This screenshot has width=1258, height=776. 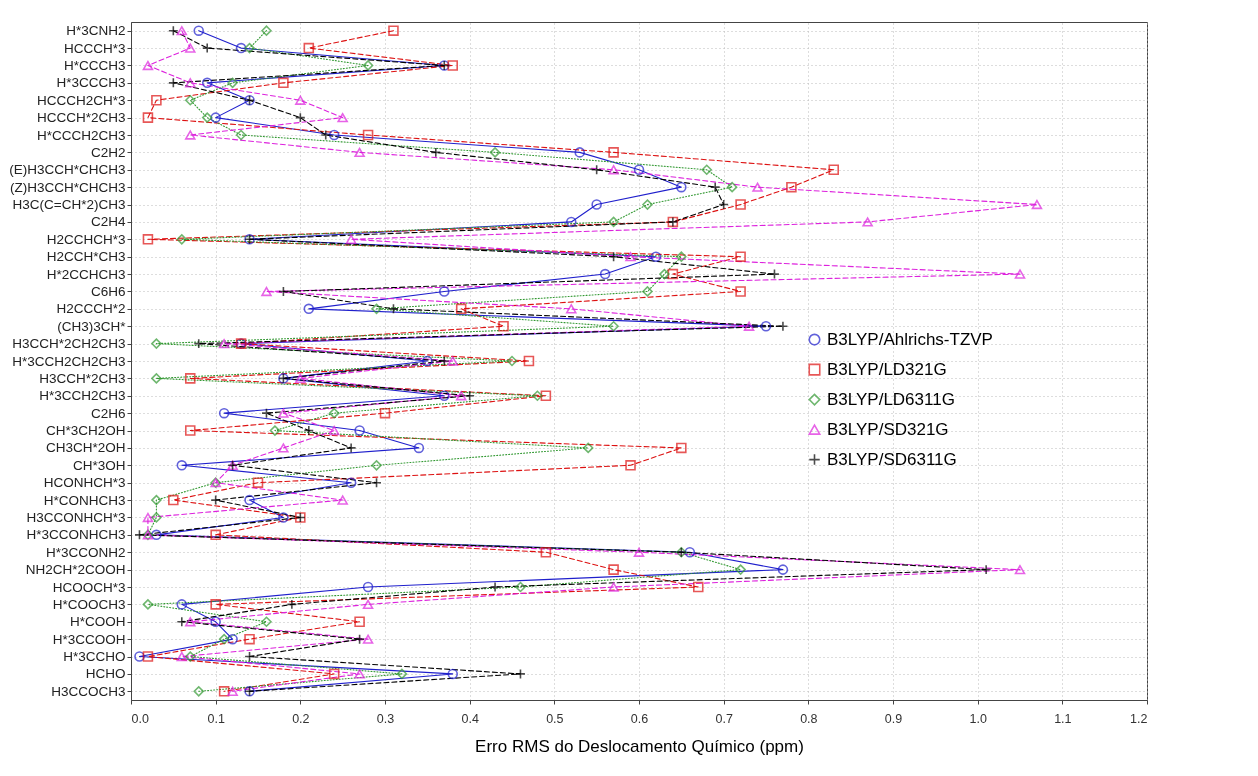 I want to click on y-tick-label: CH*3CH2OH, so click(x=85, y=431).